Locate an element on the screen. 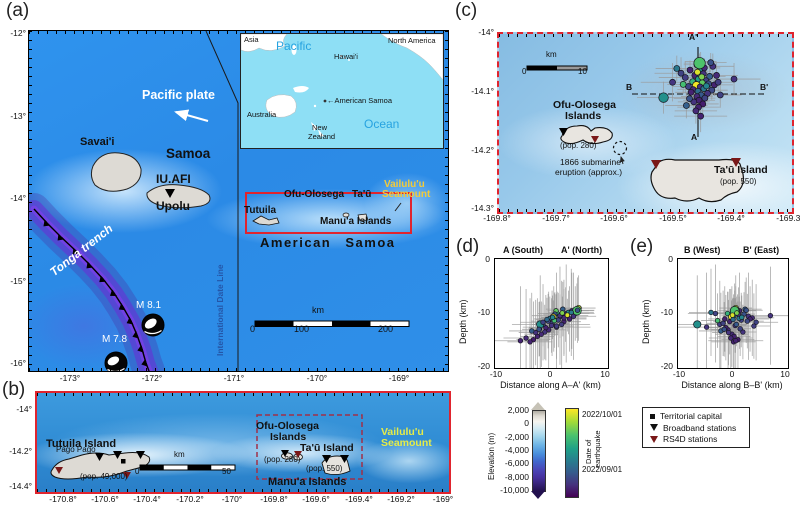  scalebar-b-unit: km is located at coordinates (179, 454).